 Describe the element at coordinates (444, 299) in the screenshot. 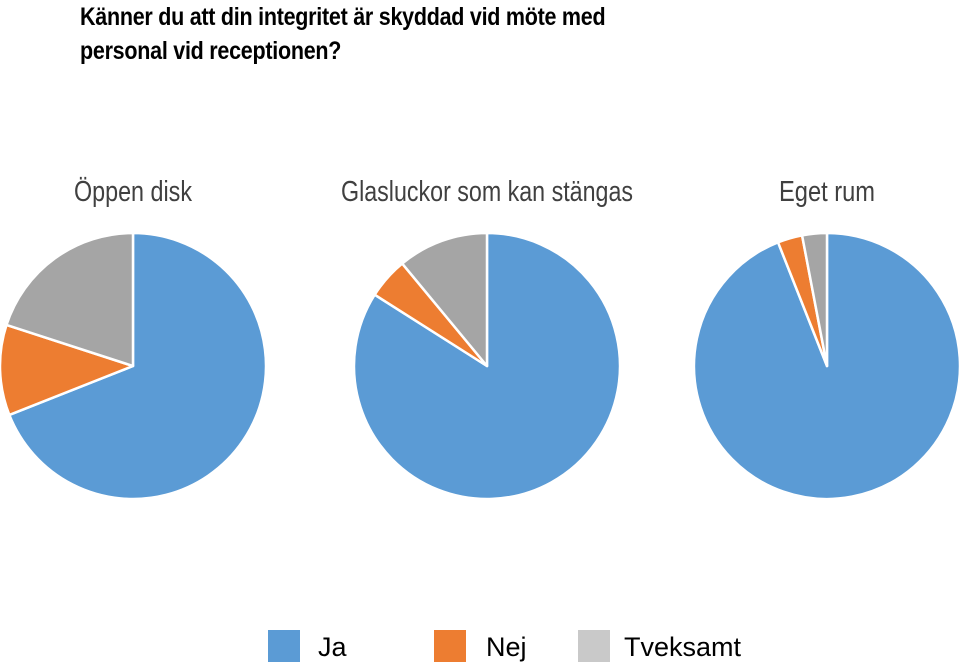

I see `pie-slice-1-tveksamt` at that location.